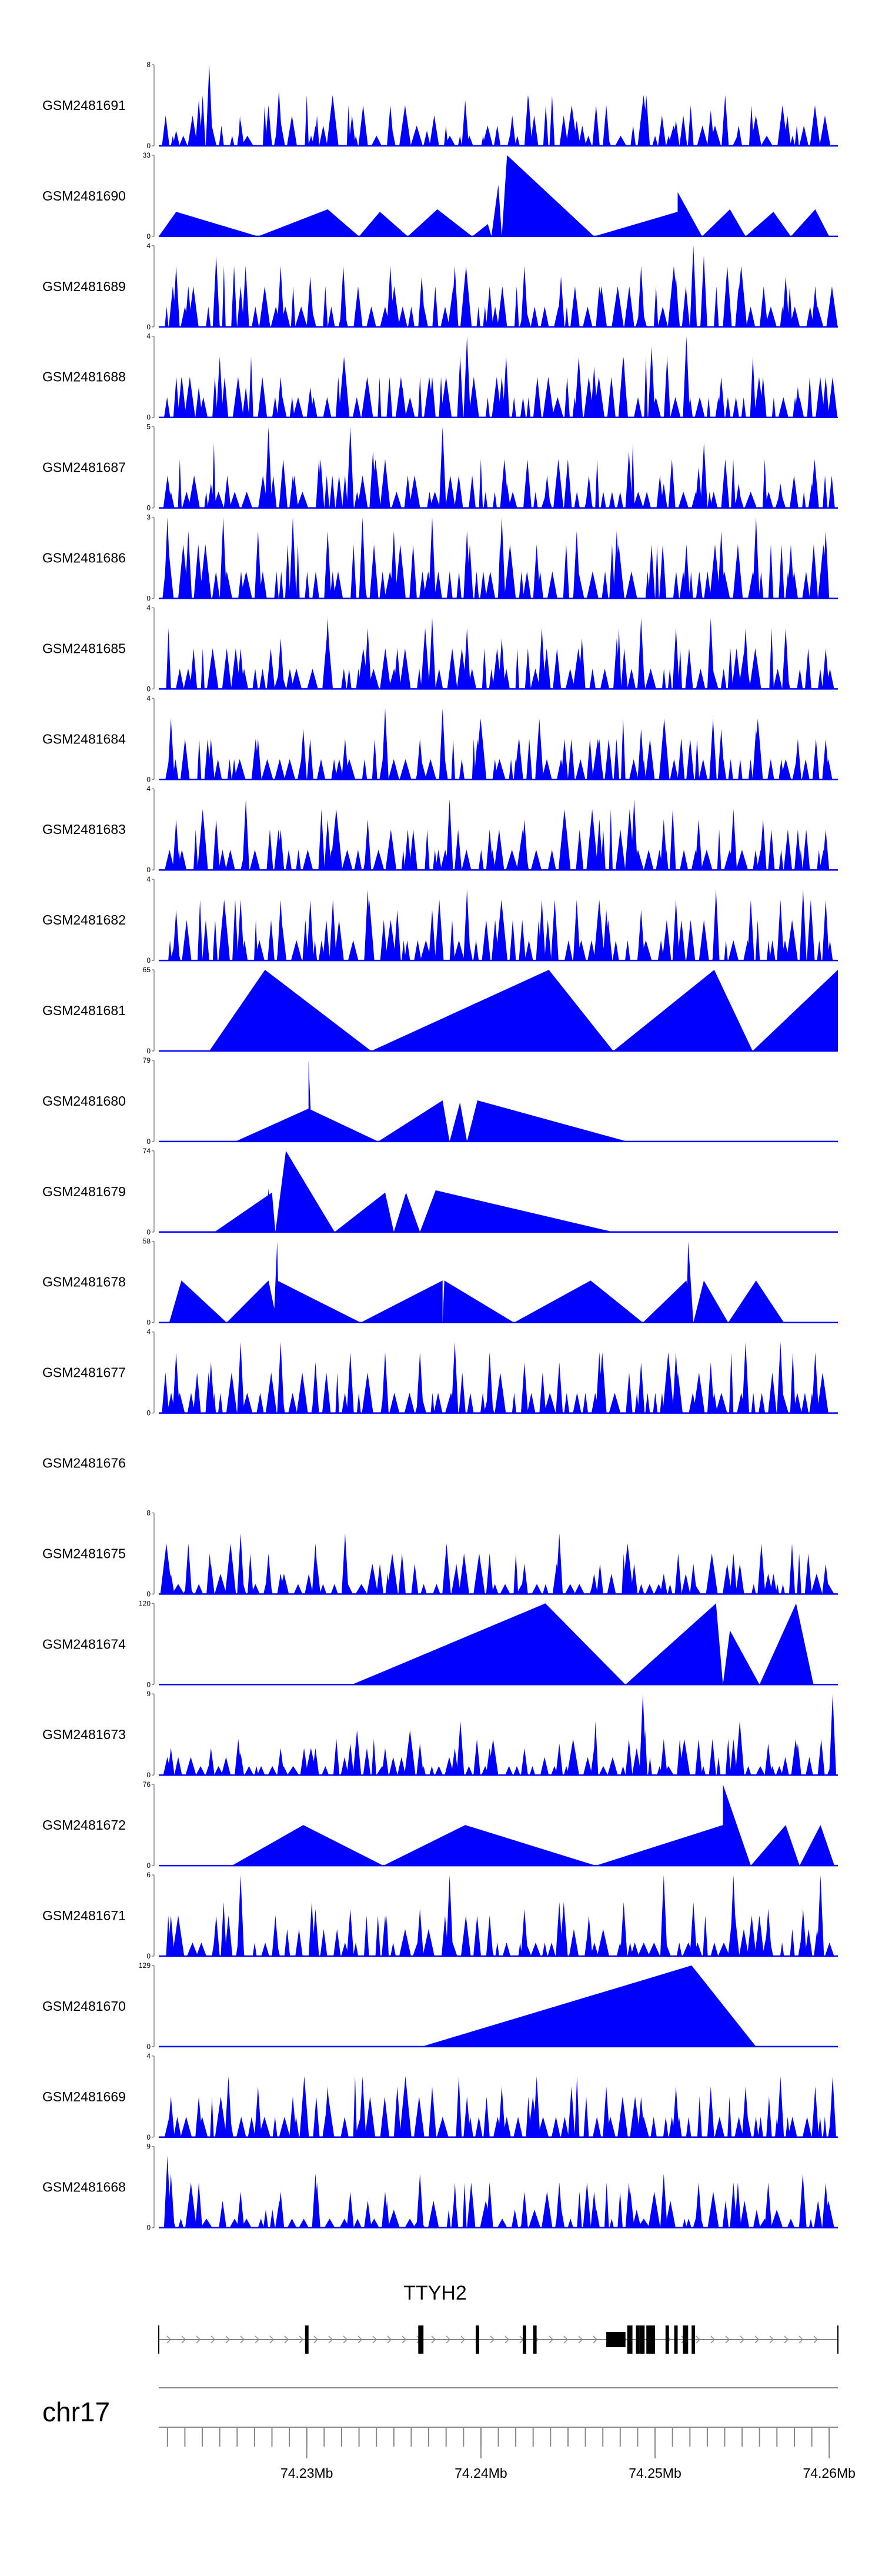 Image resolution: width=882 pixels, height=2576 pixels. What do you see at coordinates (147, 2006) in the screenshot?
I see `track-y-axis: 129 0` at bounding box center [147, 2006].